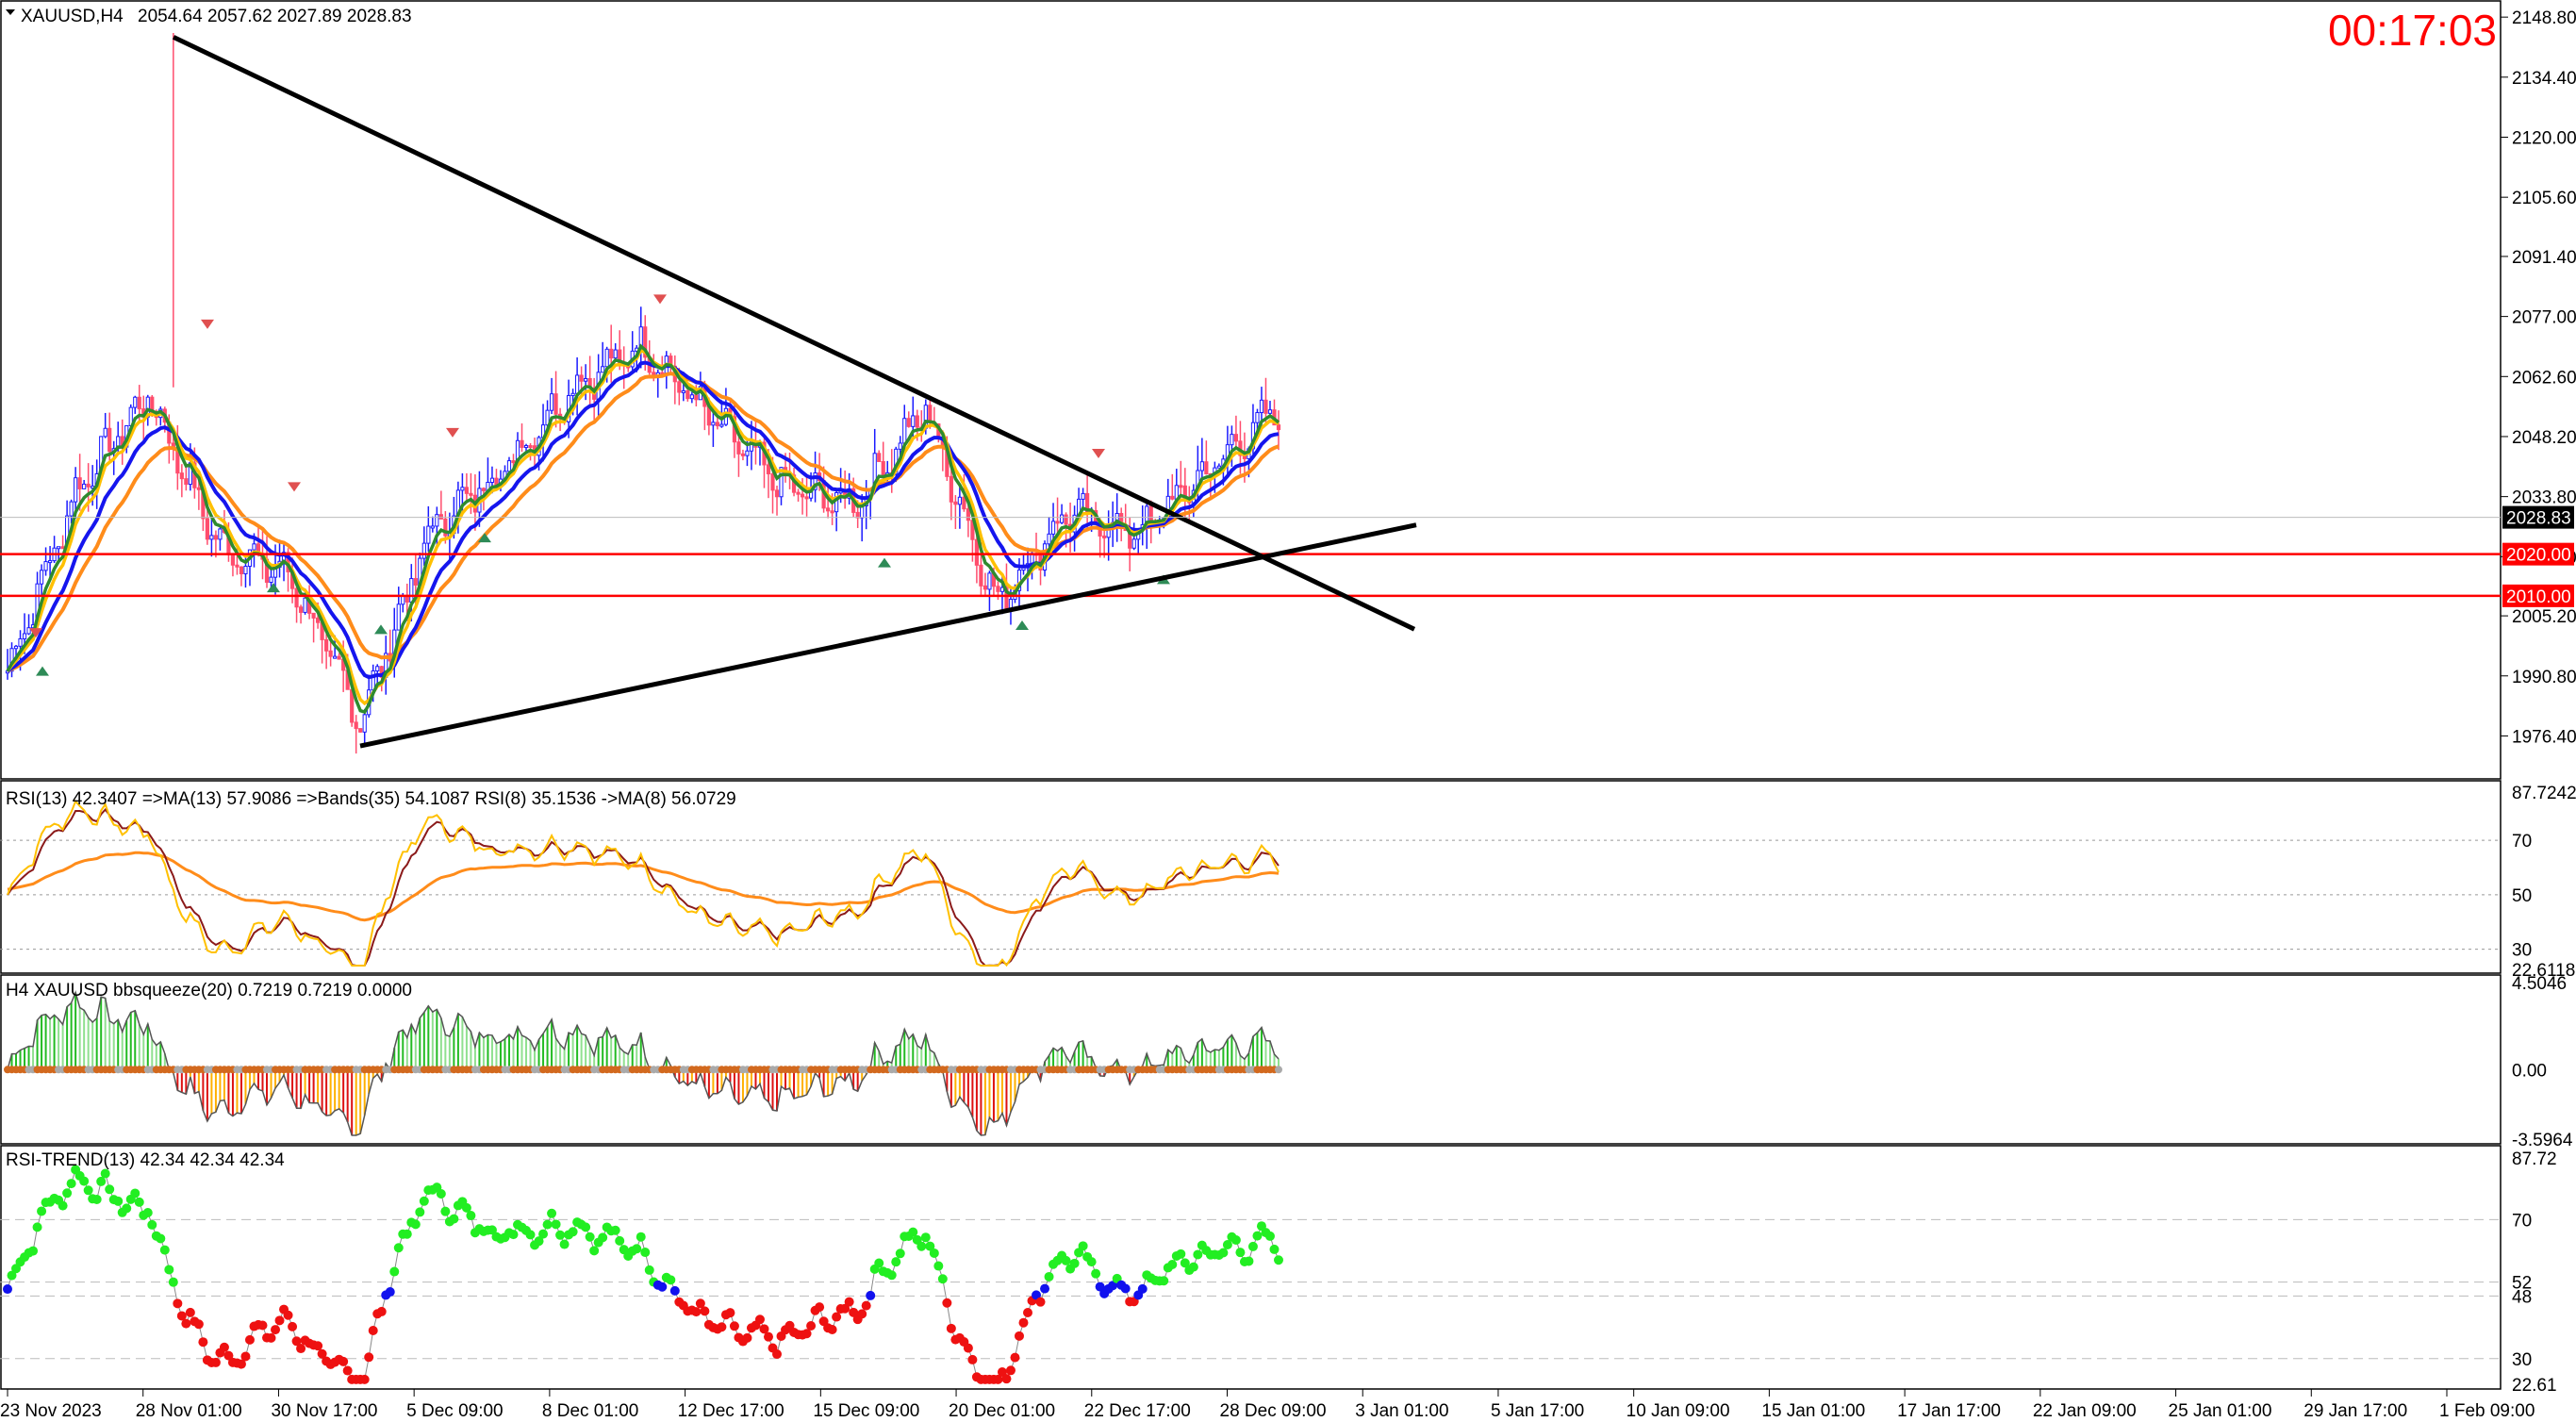  What do you see at coordinates (2522, 896) in the screenshot?
I see `rsi-tick-label: 50` at bounding box center [2522, 896].